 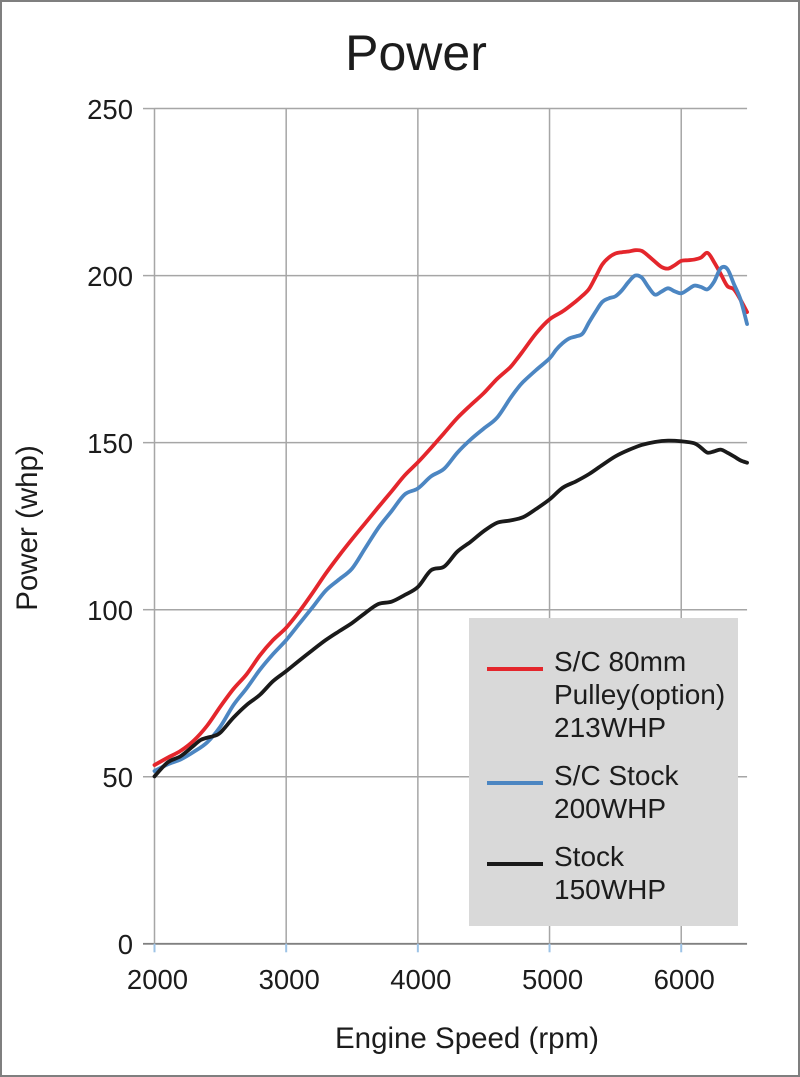 What do you see at coordinates (684, 979) in the screenshot?
I see `x-tick-label: 6000` at bounding box center [684, 979].